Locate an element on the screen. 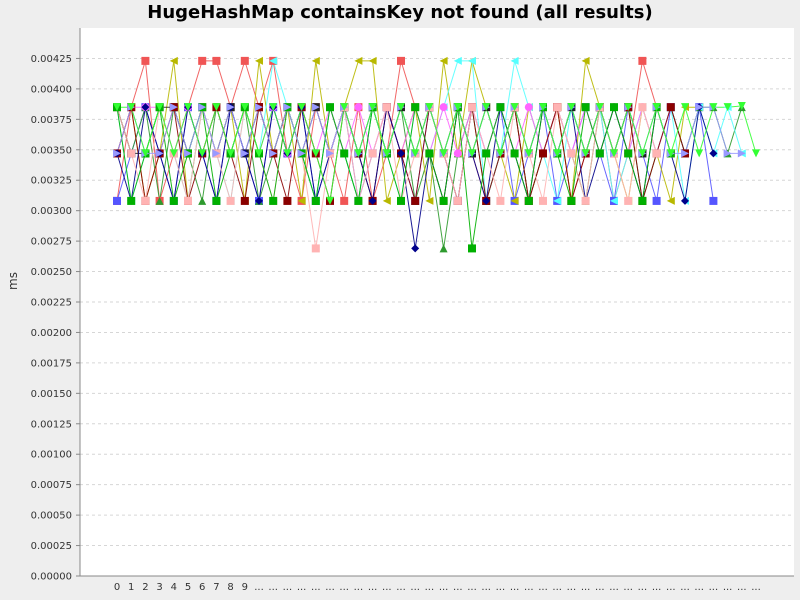 Image resolution: width=800 pixels, height=600 pixels. x-tick-label: 2 is located at coordinates (145, 587).